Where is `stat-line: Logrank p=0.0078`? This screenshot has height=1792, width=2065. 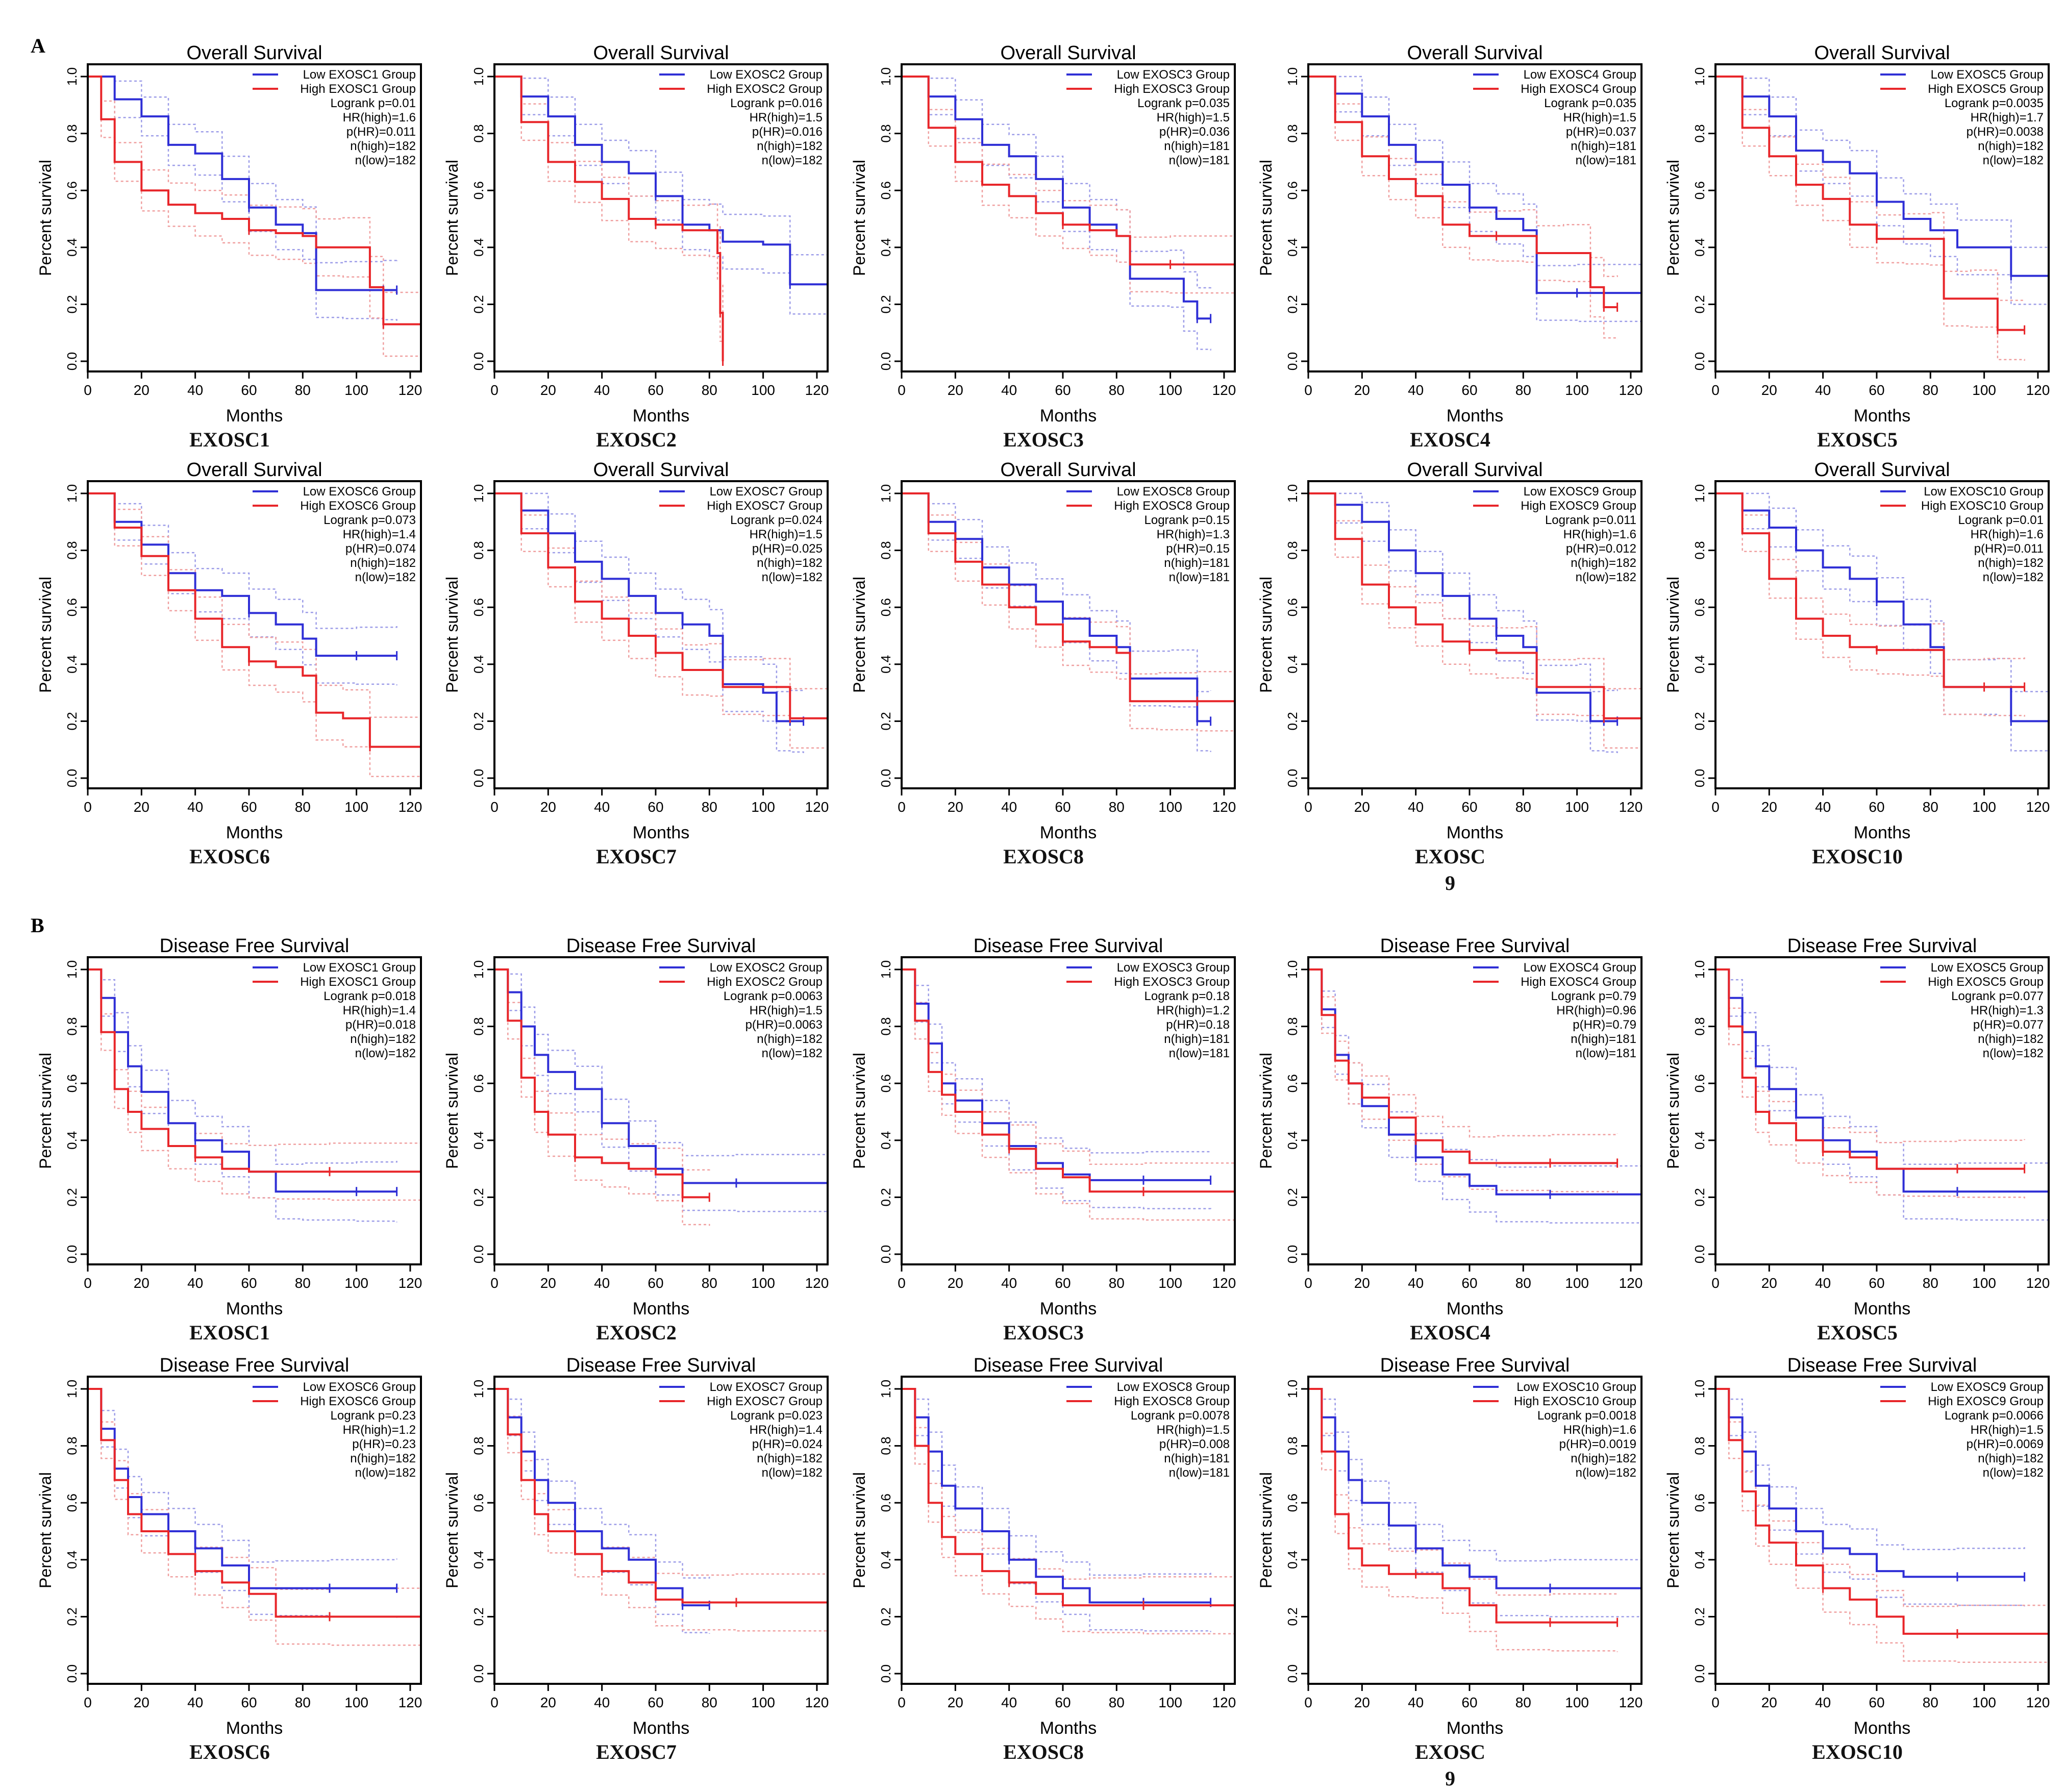
stat-line: Logrank p=0.0078 is located at coordinates (1180, 1416).